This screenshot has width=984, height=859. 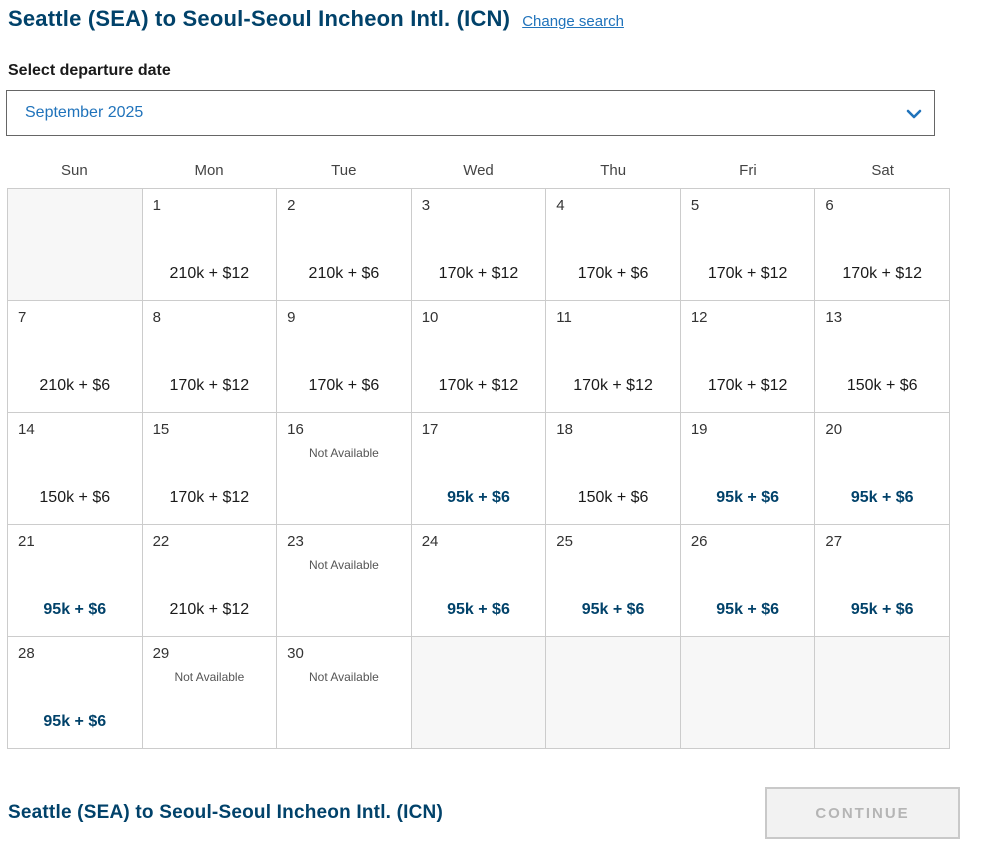 What do you see at coordinates (748, 469) in the screenshot?
I see `calendar-cell-19: 19 95k + $6` at bounding box center [748, 469].